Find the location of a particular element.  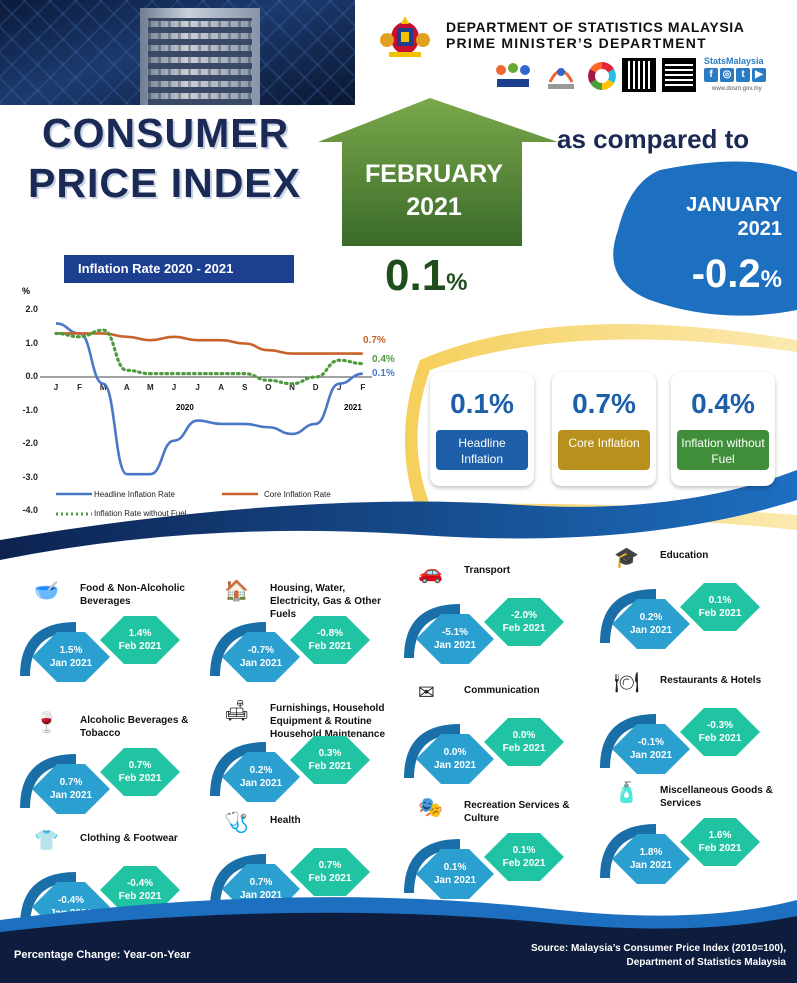

jan-value: 0.0% Jan 2021 is located at coordinates (455, 759).